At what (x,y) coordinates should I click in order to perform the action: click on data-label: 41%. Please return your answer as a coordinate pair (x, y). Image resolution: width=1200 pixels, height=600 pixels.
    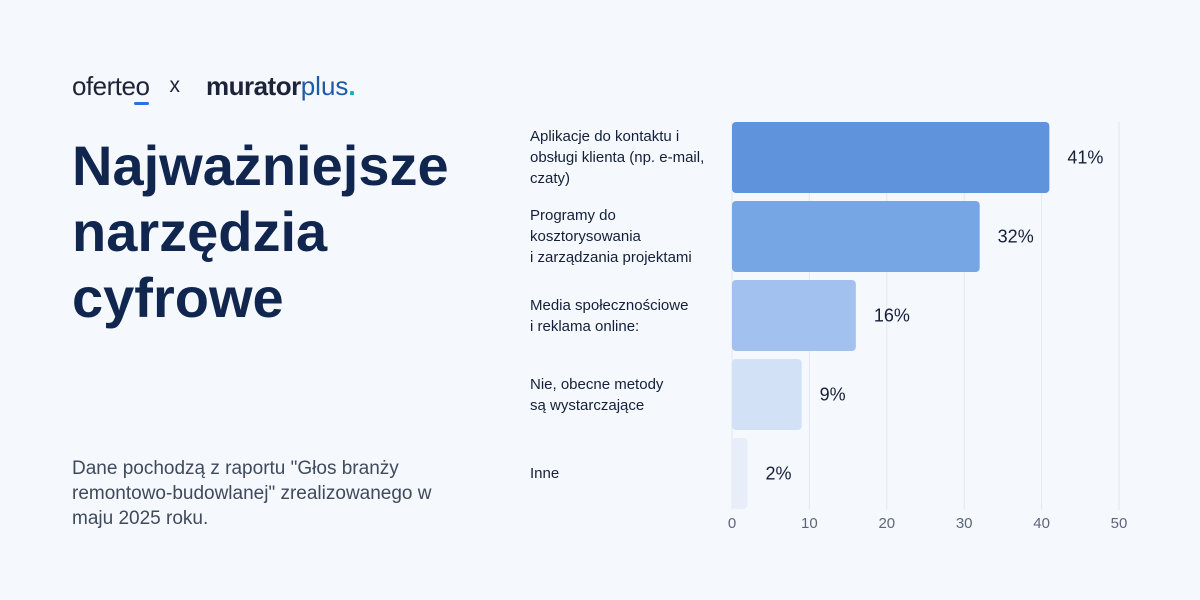
    Looking at the image, I should click on (1085, 158).